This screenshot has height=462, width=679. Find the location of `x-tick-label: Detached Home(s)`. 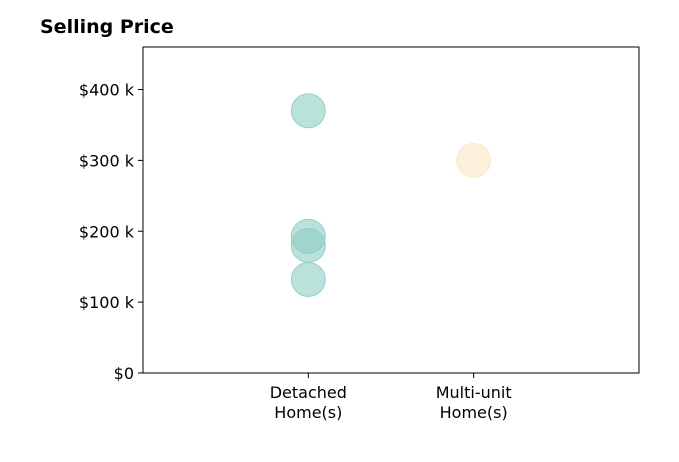

x-tick-label: Detached Home(s) is located at coordinates (308, 402).